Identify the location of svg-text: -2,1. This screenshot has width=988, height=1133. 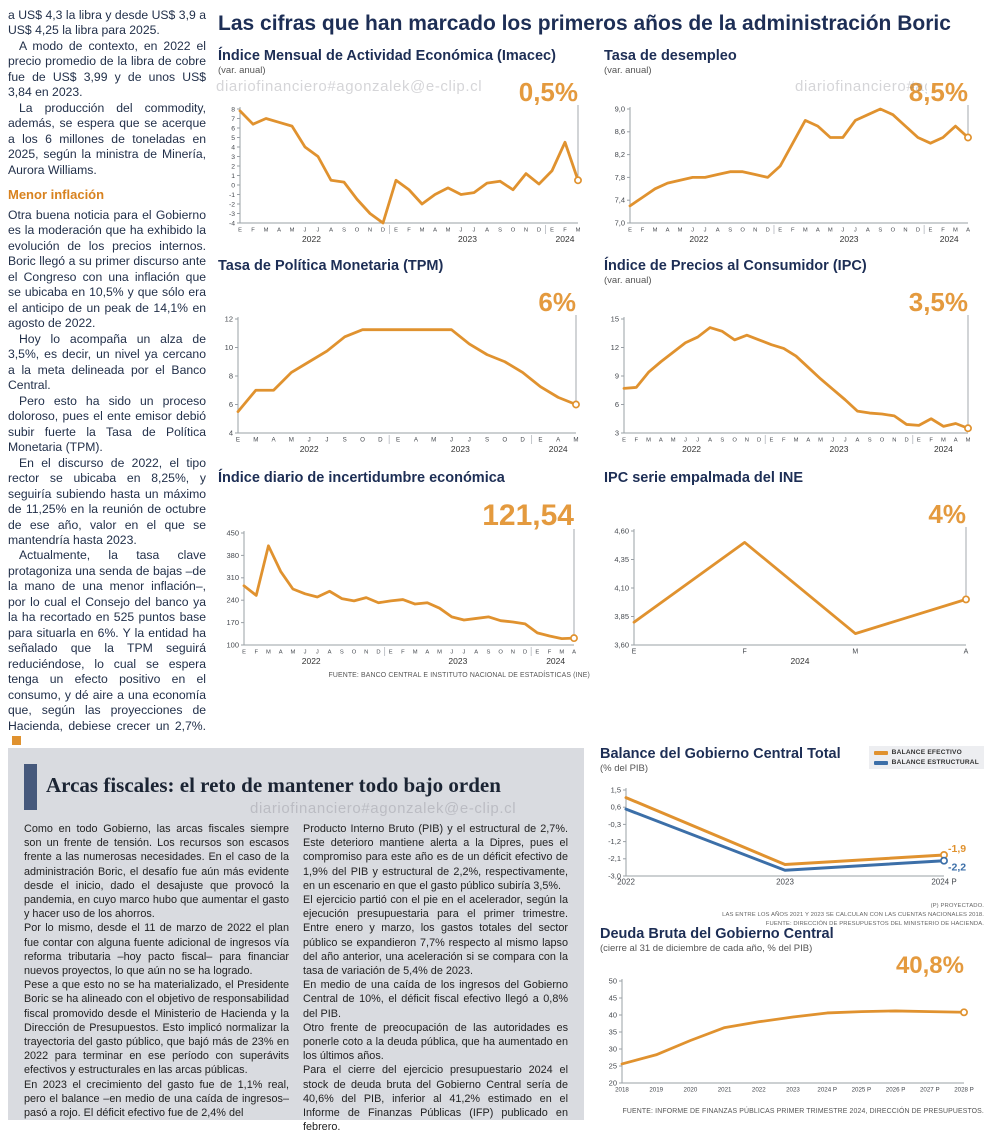
(614, 858).